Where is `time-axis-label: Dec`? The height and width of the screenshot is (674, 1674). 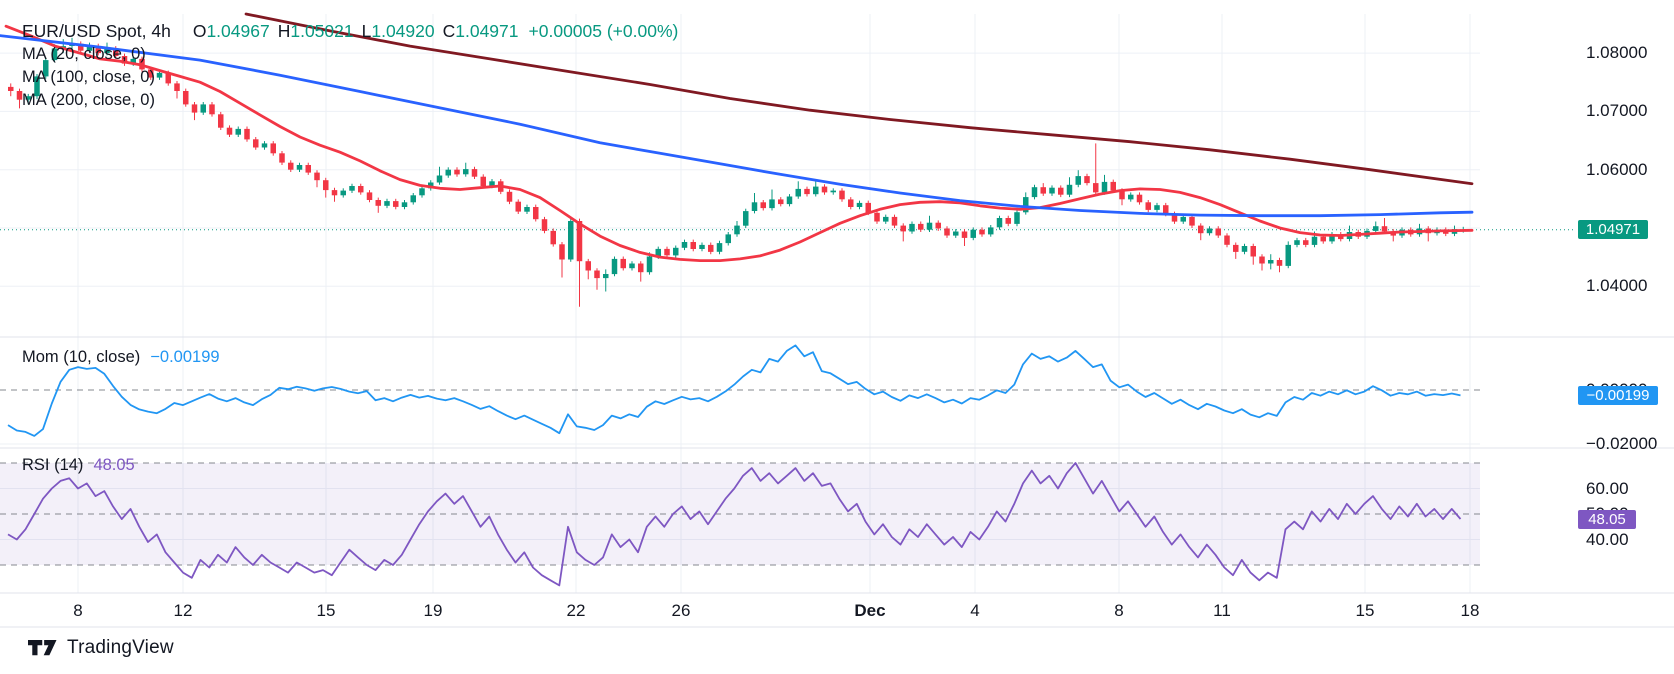 time-axis-label: Dec is located at coordinates (870, 610).